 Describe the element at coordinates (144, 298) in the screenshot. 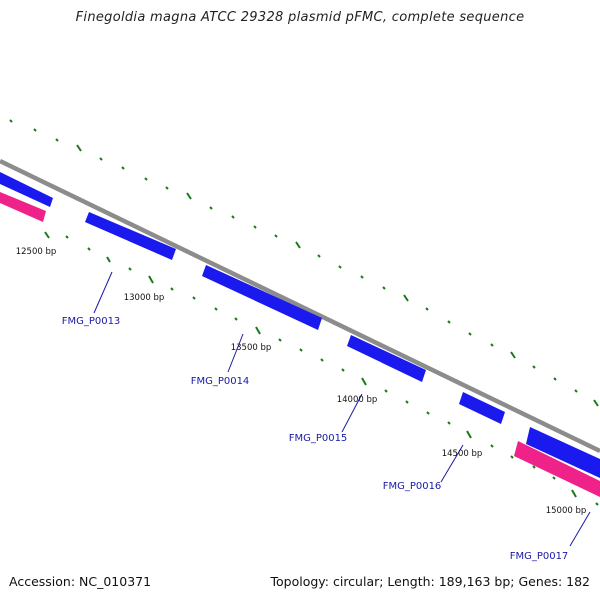

I see `scale-label: 13000 bp` at that location.